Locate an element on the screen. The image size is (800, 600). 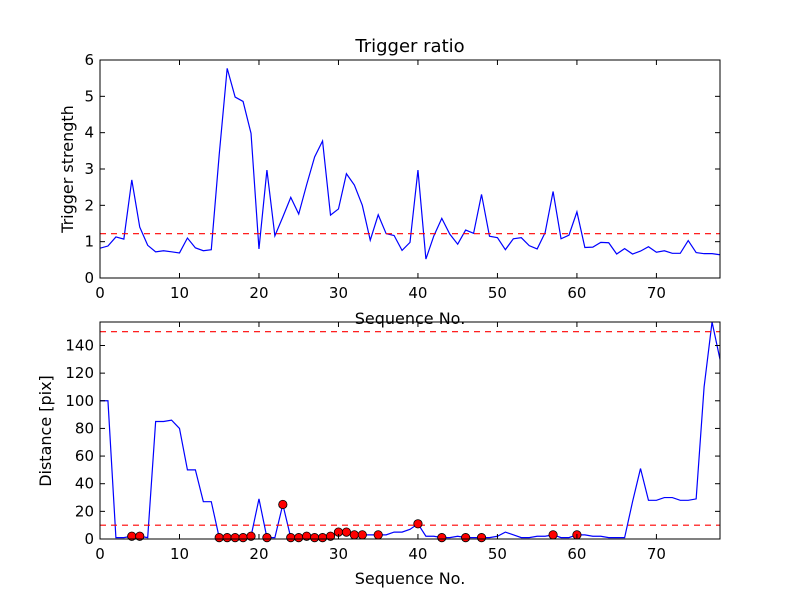
y-tick-label: 140 is located at coordinates (79, 345).